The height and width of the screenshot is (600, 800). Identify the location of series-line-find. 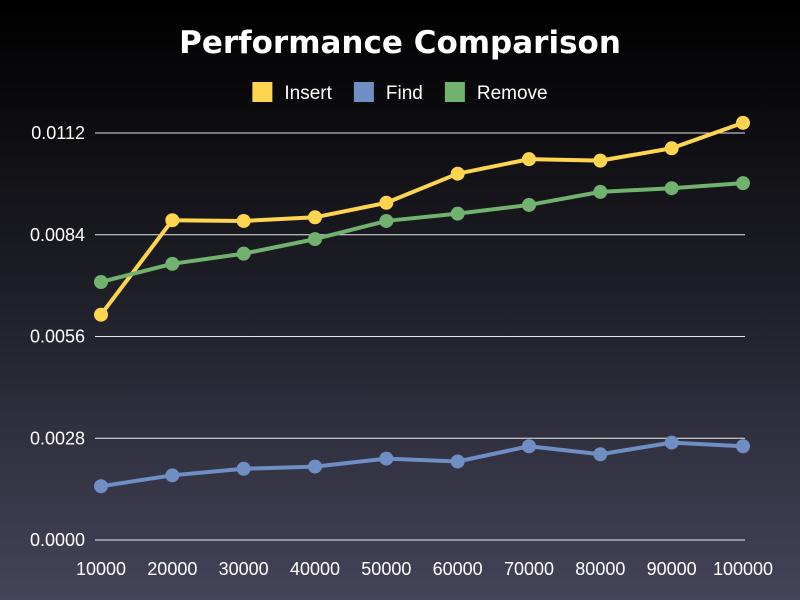
(422, 464).